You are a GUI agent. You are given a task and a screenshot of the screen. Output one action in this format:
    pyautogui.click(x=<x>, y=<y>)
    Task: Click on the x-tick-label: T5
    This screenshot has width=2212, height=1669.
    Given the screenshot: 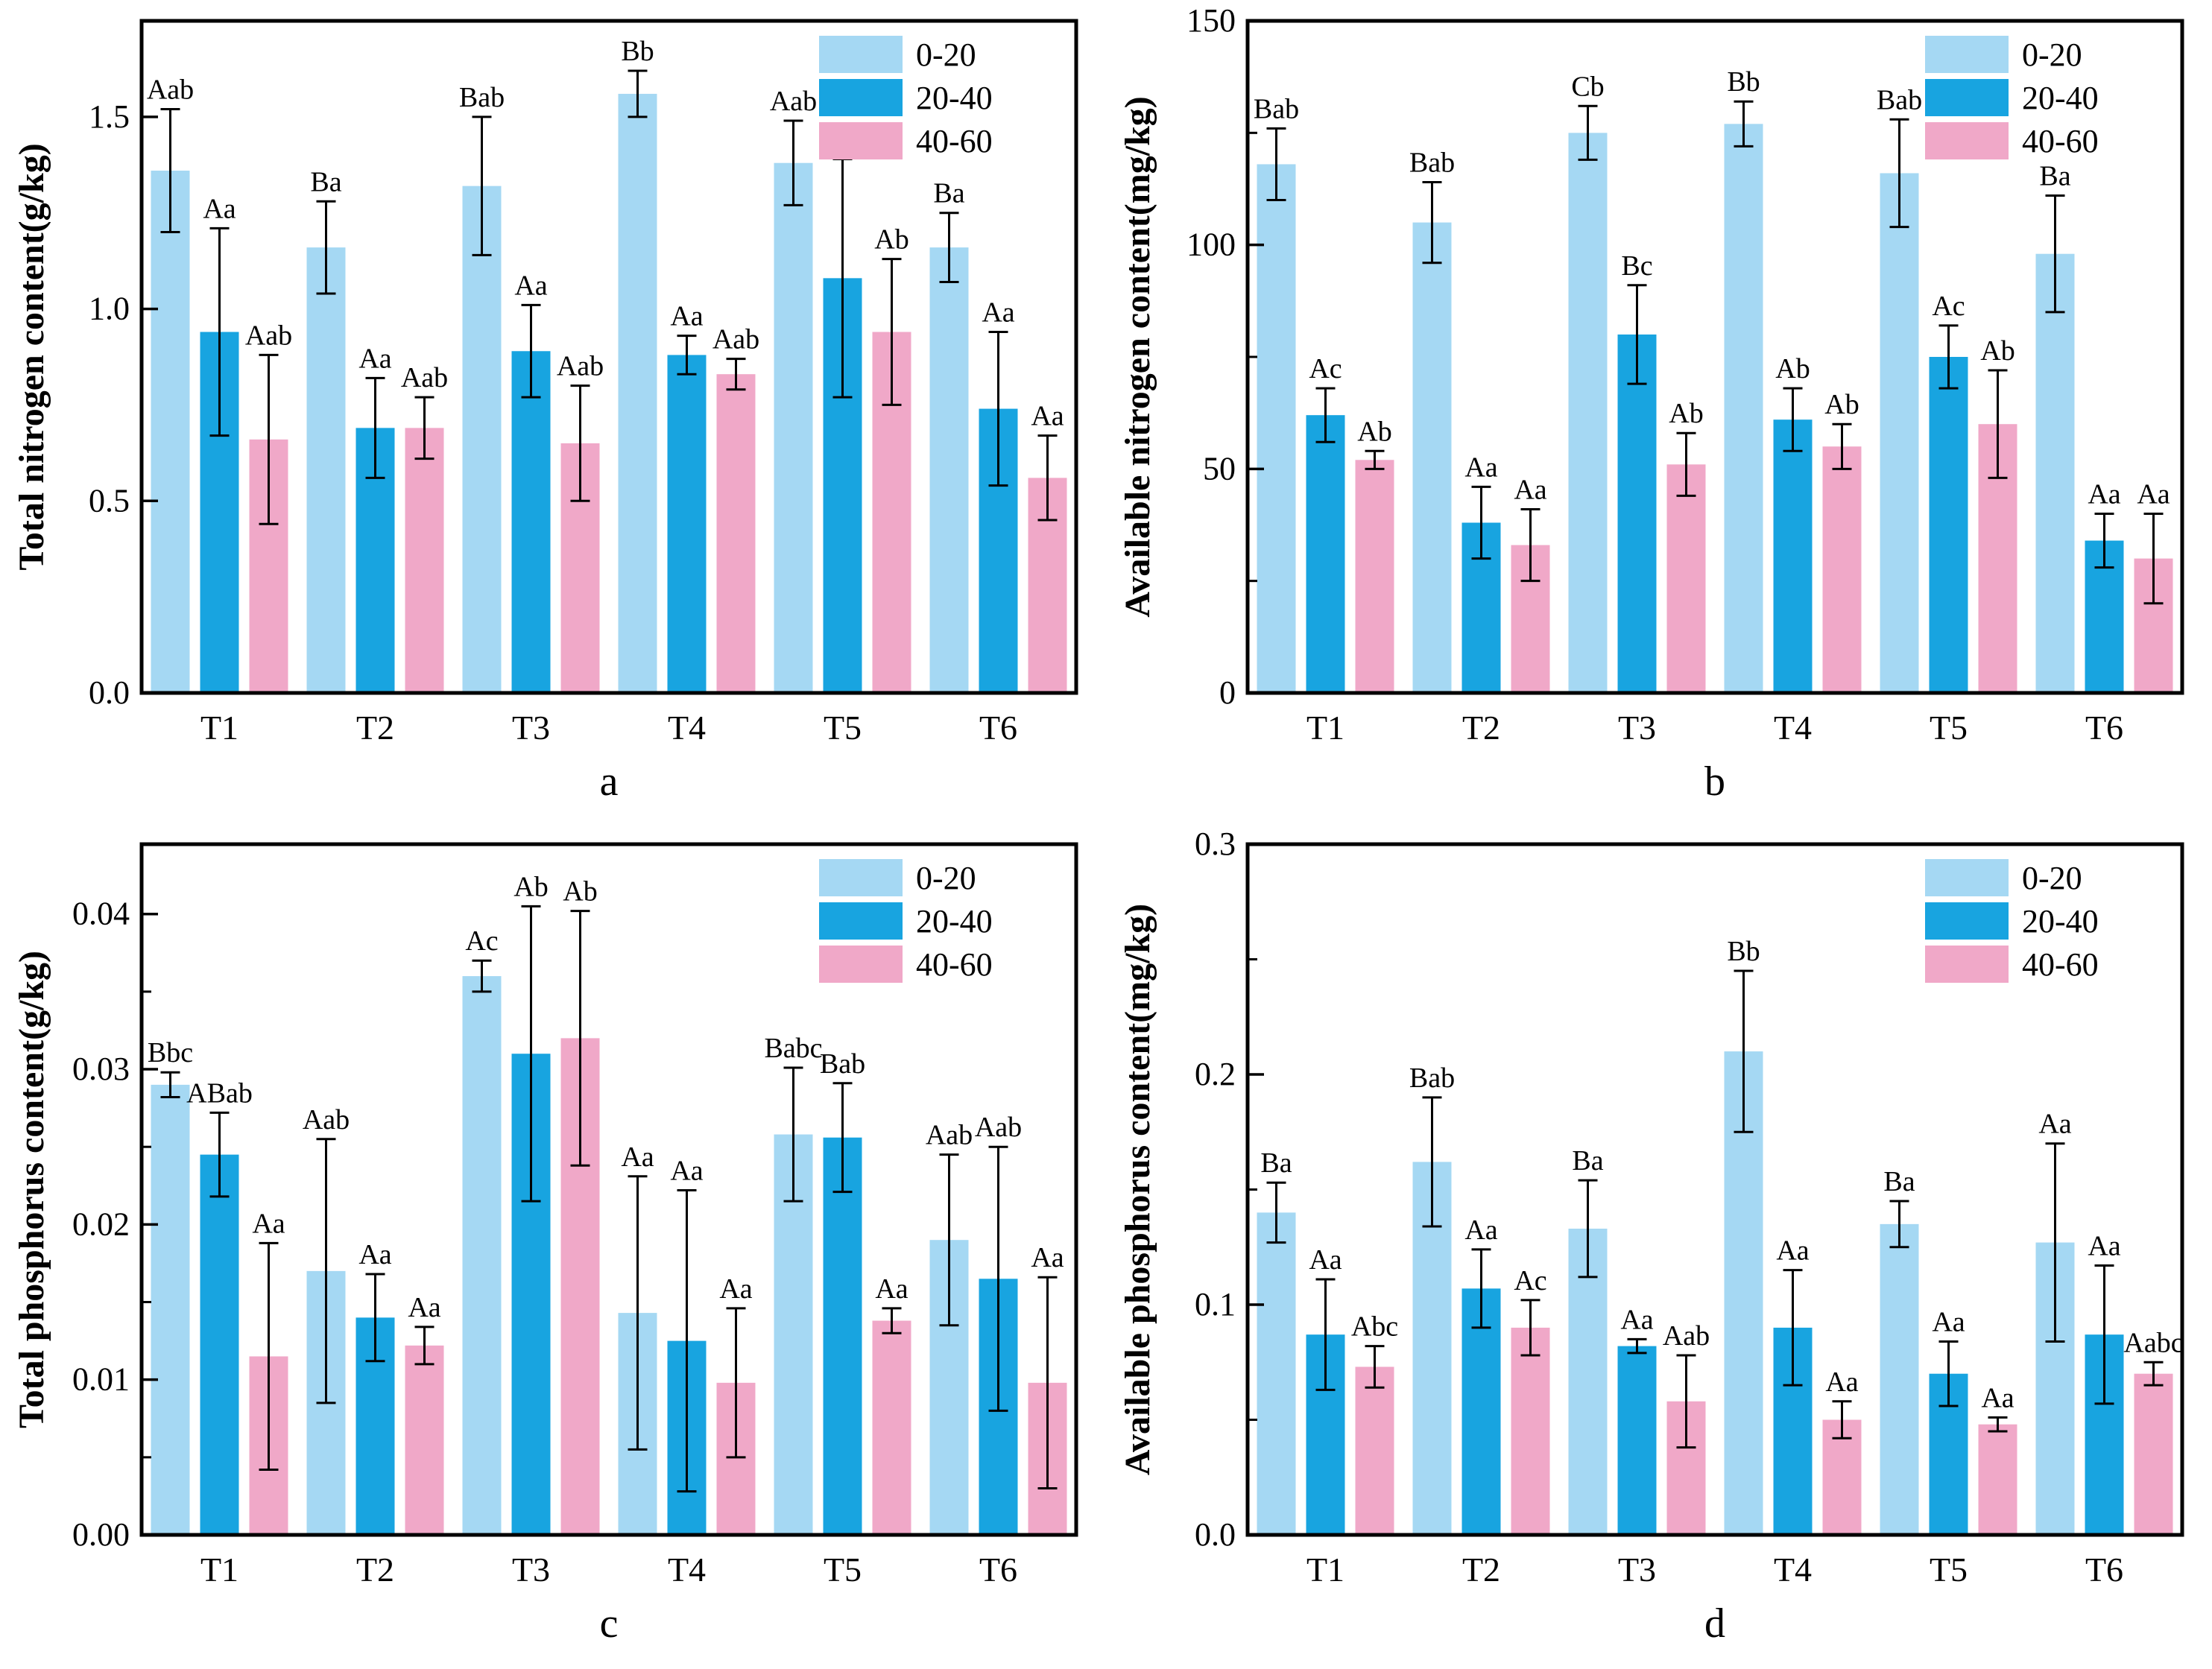 What is the action you would take?
    pyautogui.click(x=843, y=1570)
    